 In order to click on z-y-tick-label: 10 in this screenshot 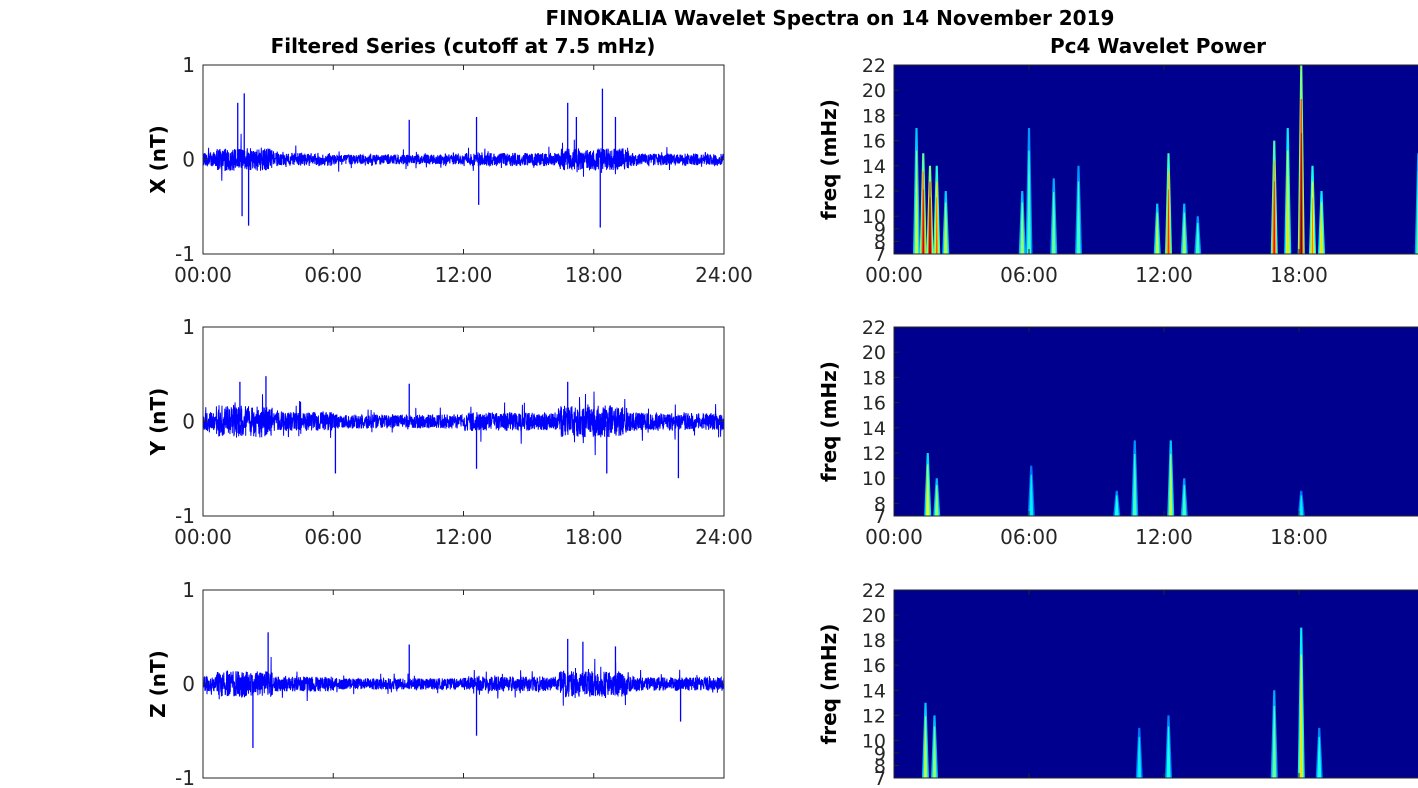, I will do `click(874, 741)`.